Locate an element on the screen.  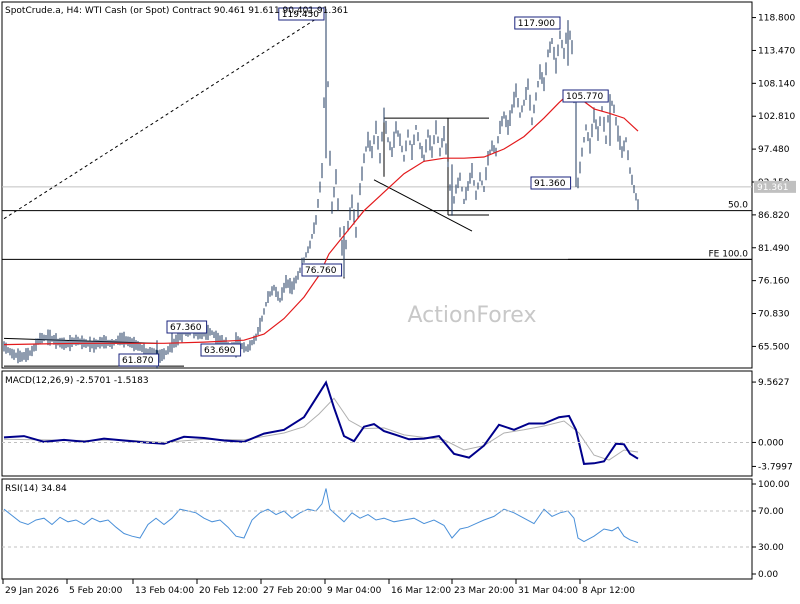
last-price-marker is located at coordinates (775, 186).